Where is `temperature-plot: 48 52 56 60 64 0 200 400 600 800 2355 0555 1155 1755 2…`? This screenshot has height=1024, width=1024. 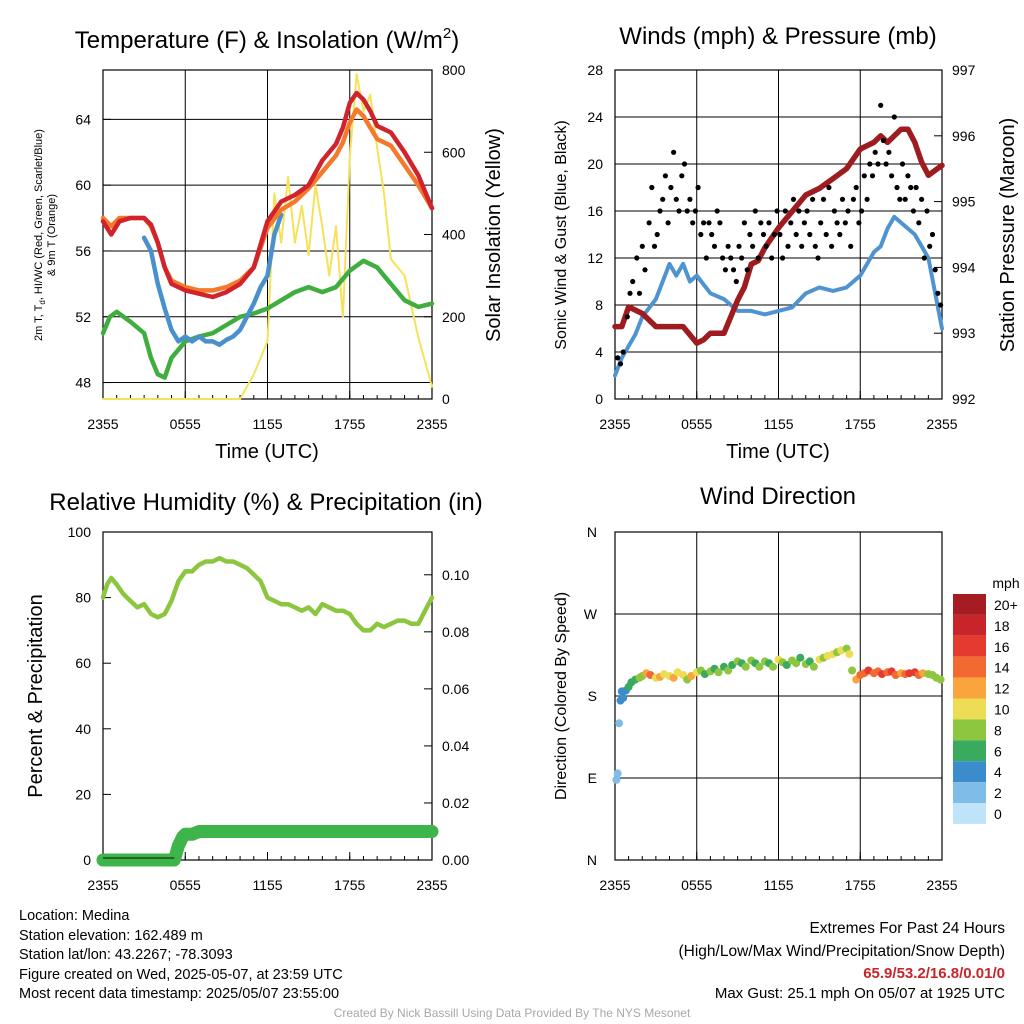
temperature-plot: 48 52 56 60 64 0 200 400 600 800 2355 0555 1155 1755 2… is located at coordinates (270, 247).